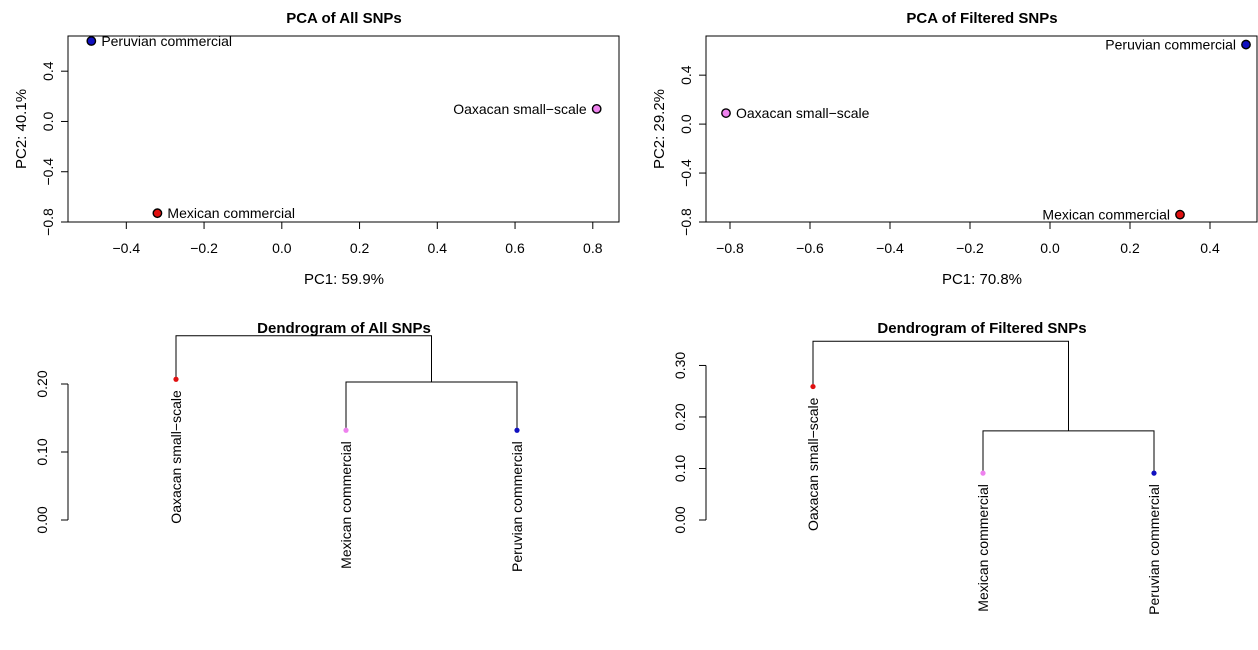  Describe the element at coordinates (21, 129) in the screenshot. I see `y-axis-label: PC2: 40.1%` at that location.